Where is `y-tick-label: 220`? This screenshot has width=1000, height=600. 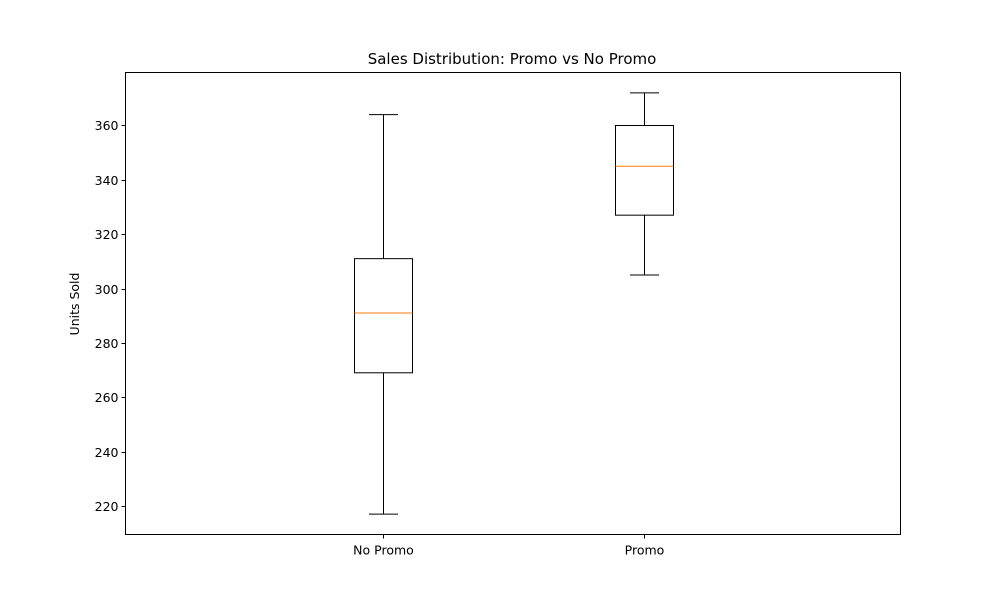
y-tick-label: 220 is located at coordinates (107, 506).